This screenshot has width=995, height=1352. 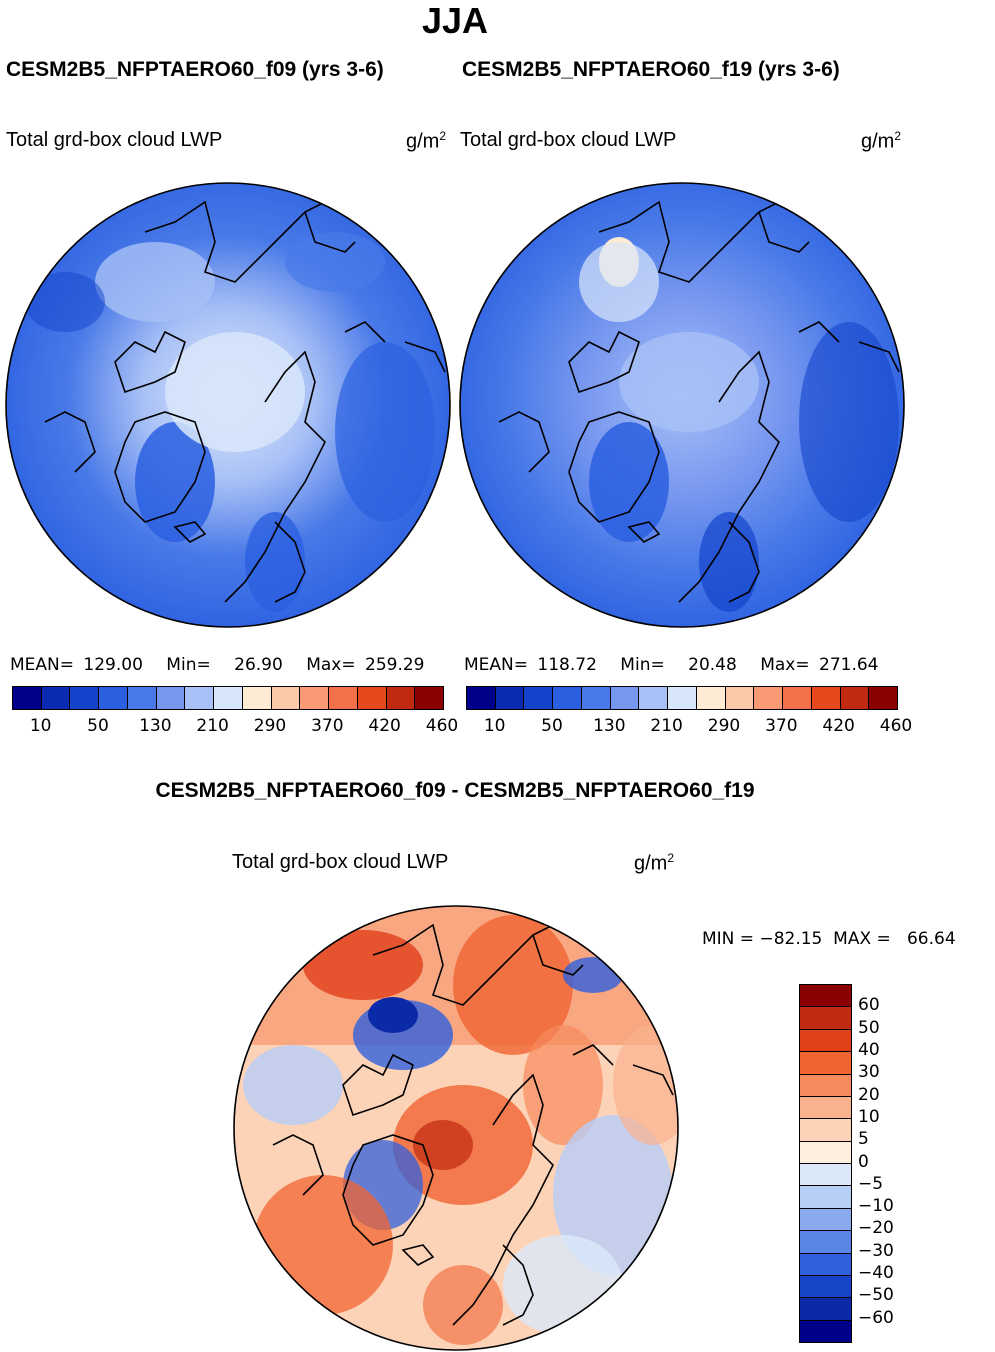 I want to click on panel-a-units: g/m2, so click(x=426, y=141).